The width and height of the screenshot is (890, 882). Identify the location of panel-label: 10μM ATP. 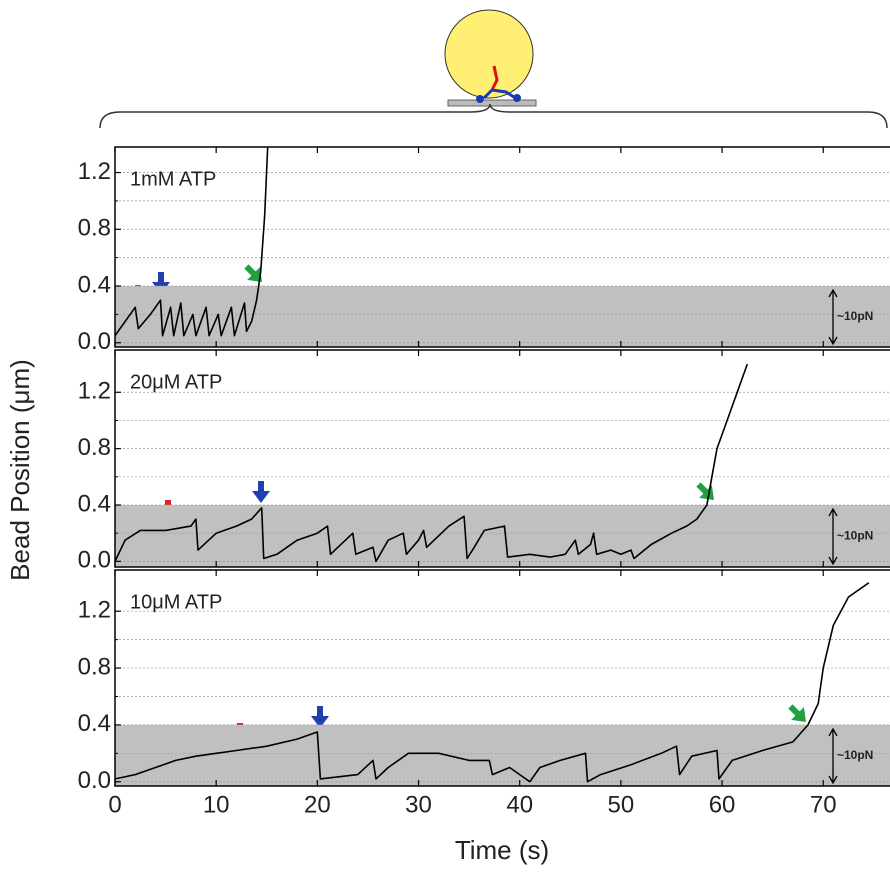
(176, 602).